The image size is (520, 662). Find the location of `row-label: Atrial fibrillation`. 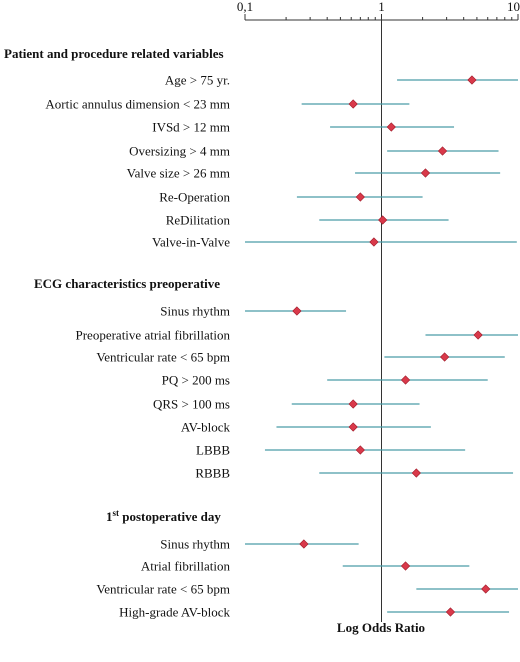

row-label: Atrial fibrillation is located at coordinates (186, 566).